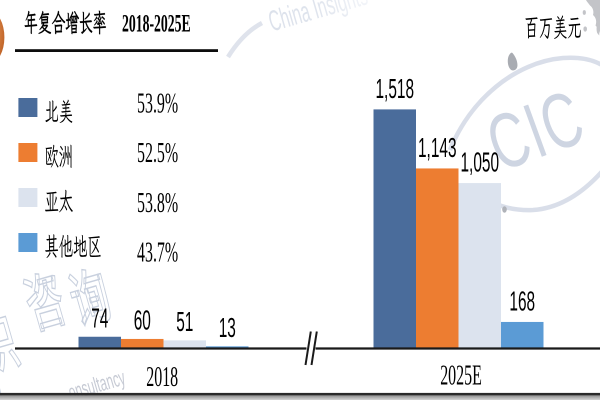 This screenshot has height=400, width=600. I want to click on svg-text: 1,143, so click(437, 147).